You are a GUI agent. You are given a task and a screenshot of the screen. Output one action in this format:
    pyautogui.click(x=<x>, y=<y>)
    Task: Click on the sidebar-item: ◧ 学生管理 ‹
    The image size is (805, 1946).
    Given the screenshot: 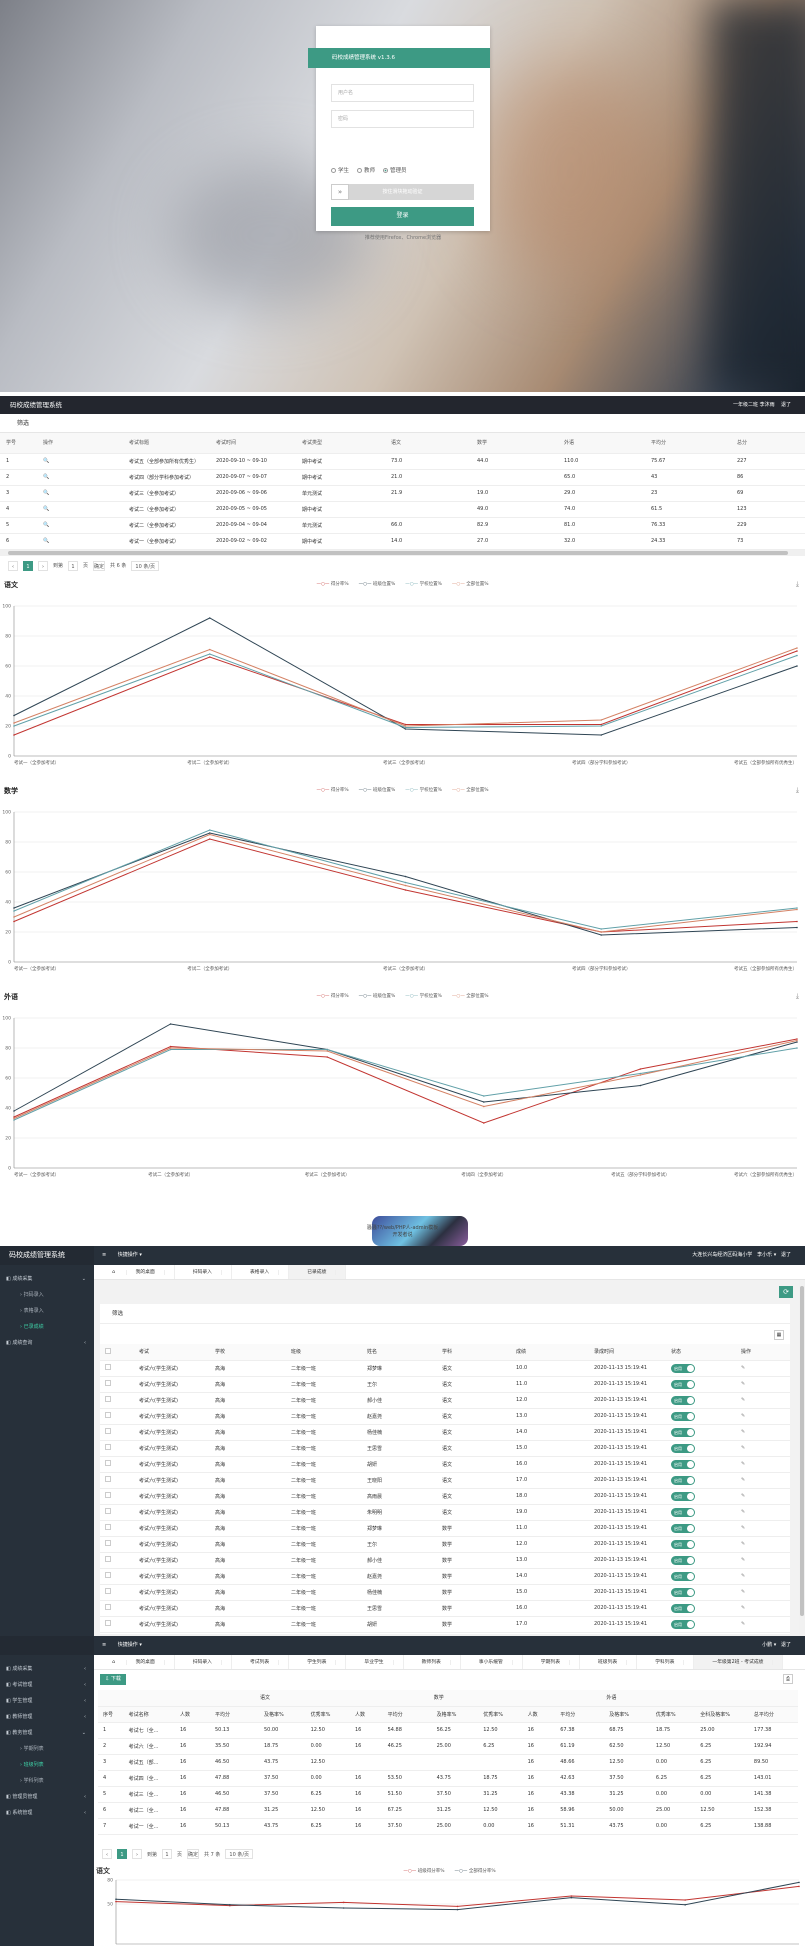 What is the action you would take?
    pyautogui.click(x=50, y=1701)
    